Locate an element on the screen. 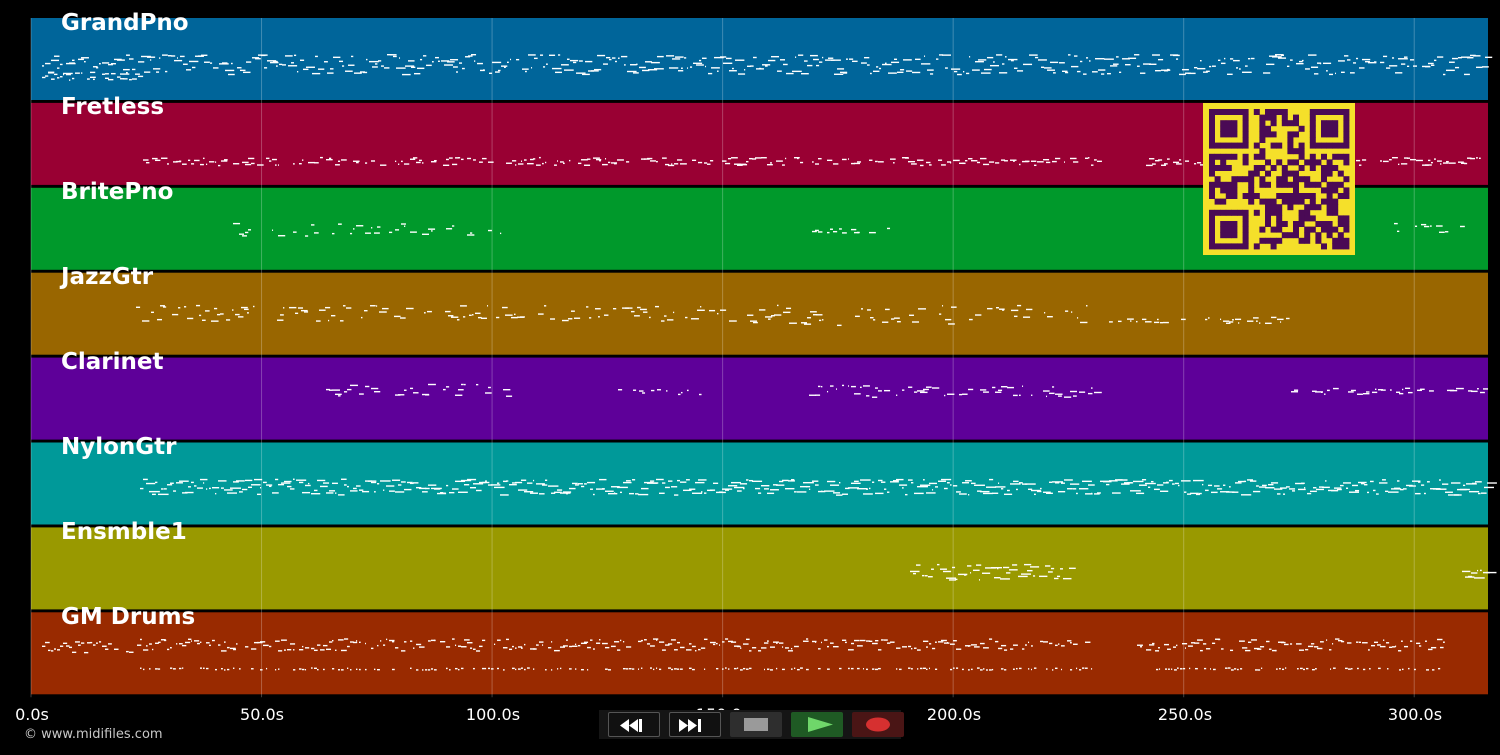 Image resolution: width=1500 pixels, height=755 pixels. play-icon is located at coordinates (820, 724).